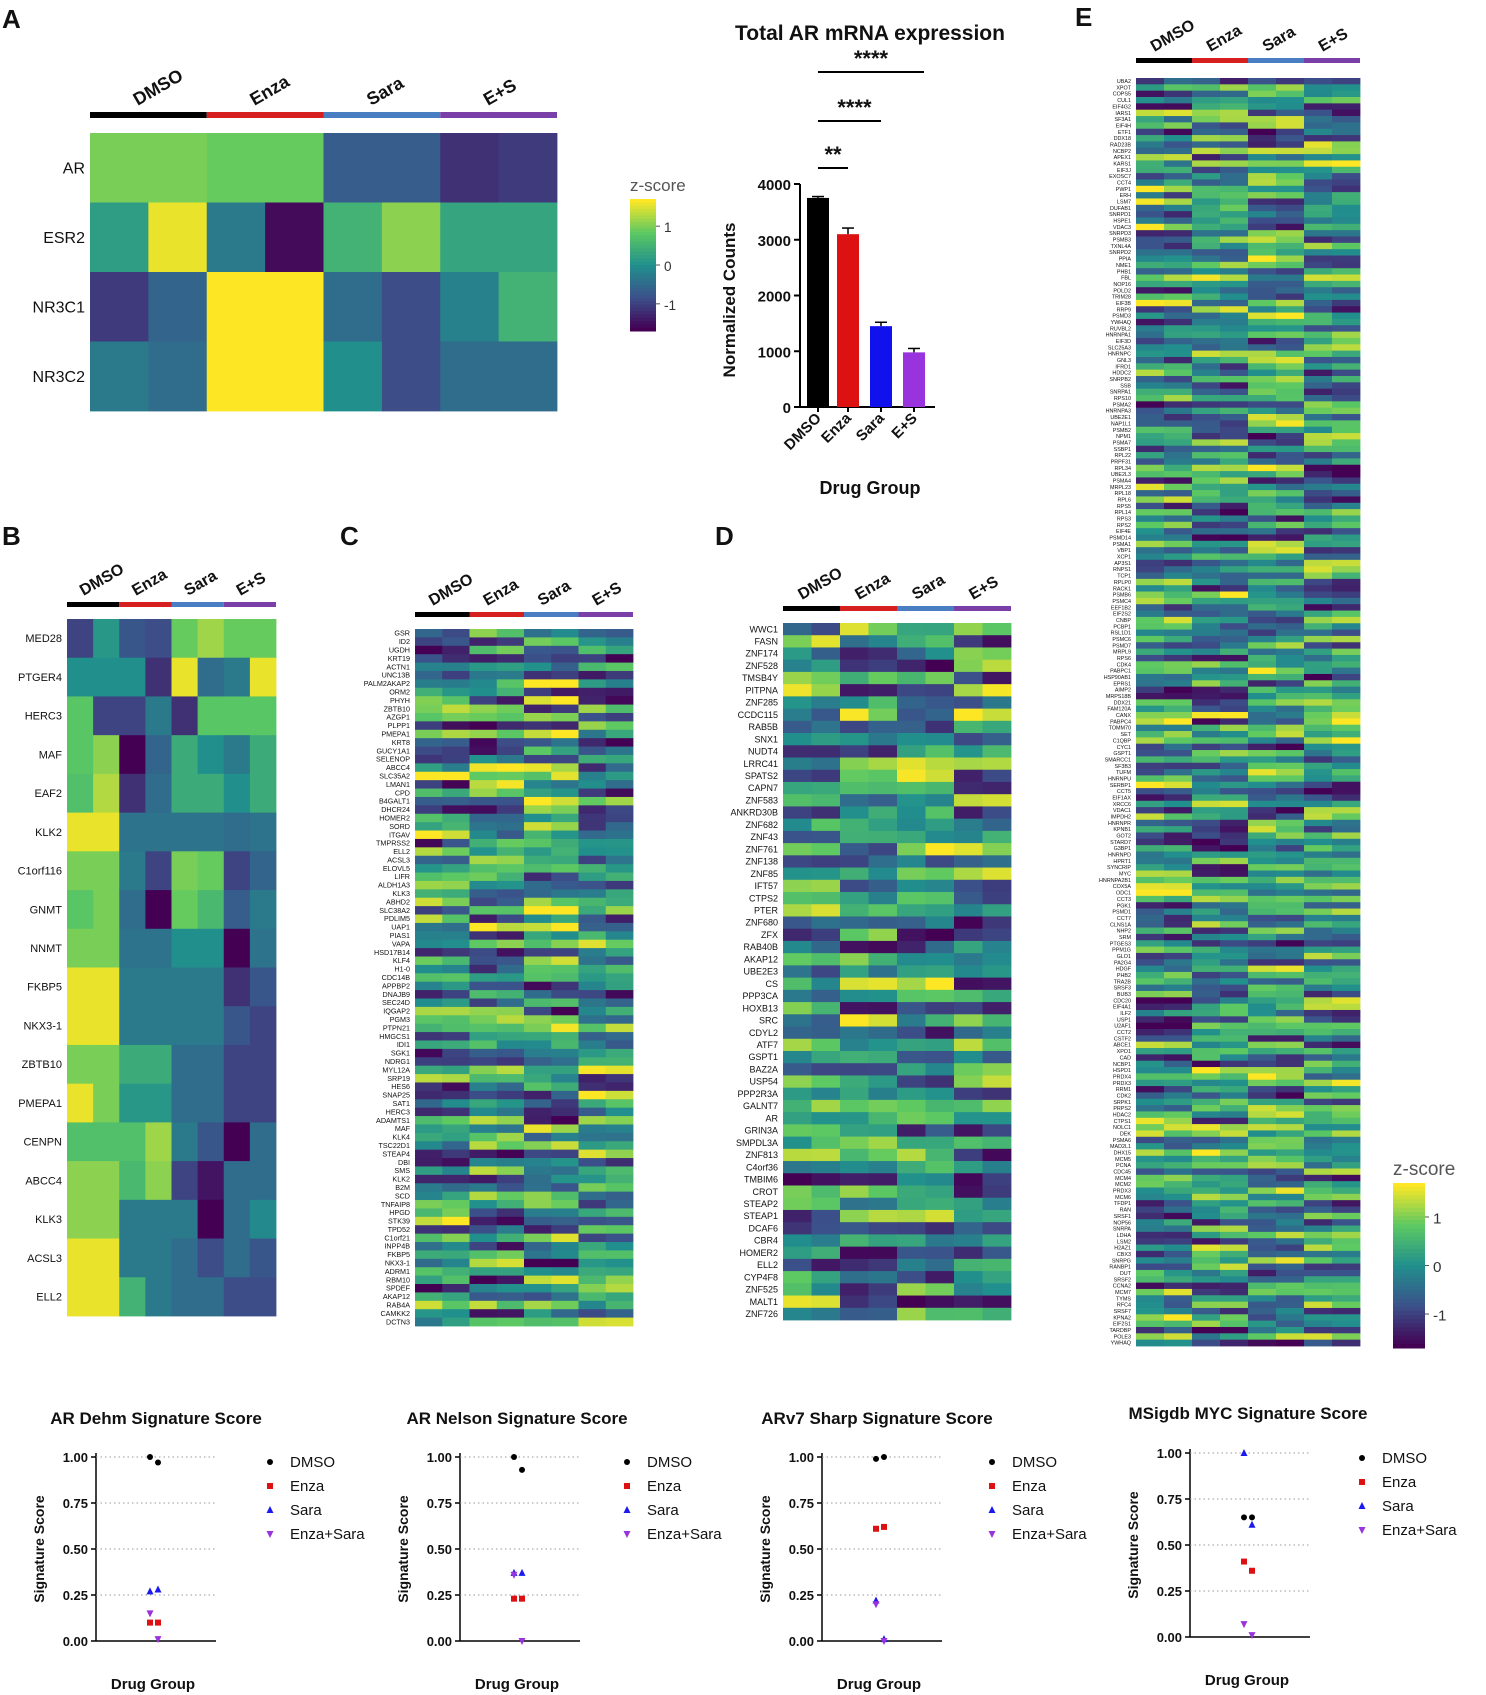  I want to click on row-label: ZNF682, so click(761, 825).